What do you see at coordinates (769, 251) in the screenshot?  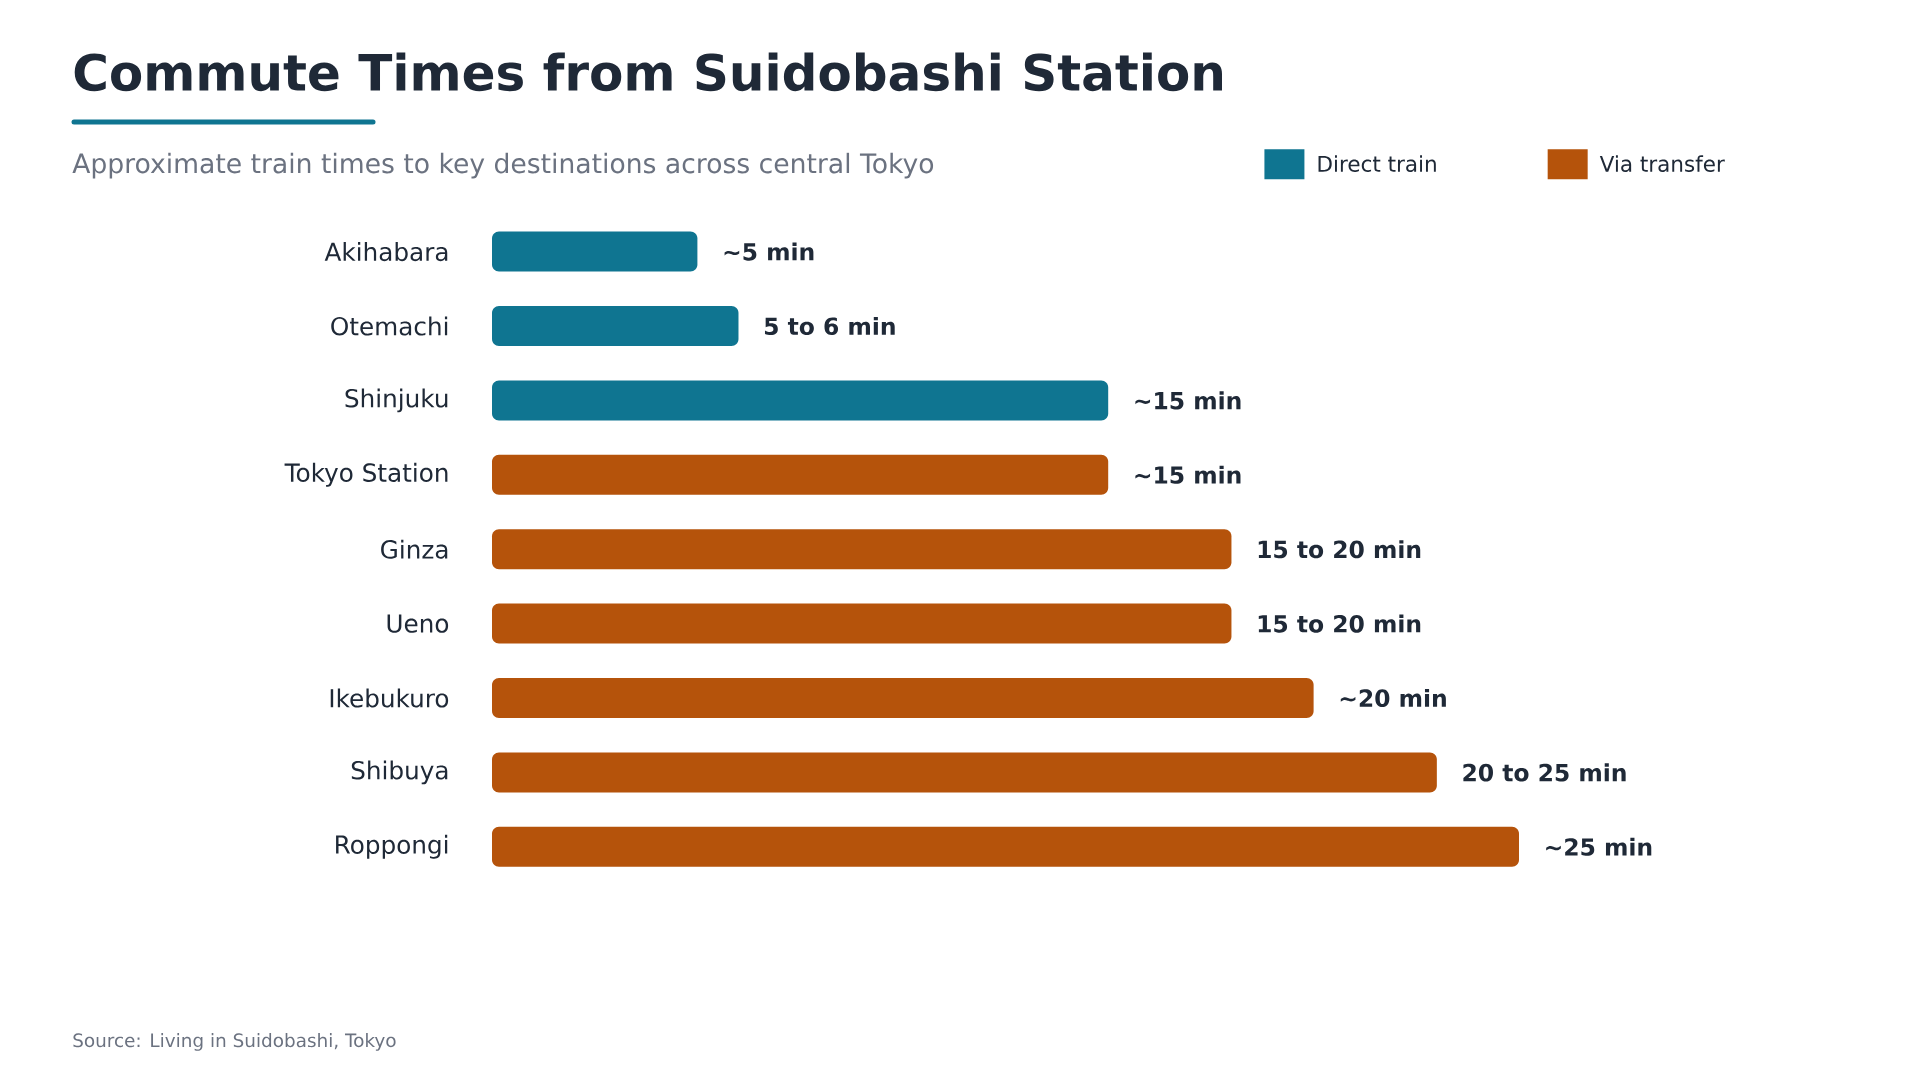 I see `data-label: ~5 min` at bounding box center [769, 251].